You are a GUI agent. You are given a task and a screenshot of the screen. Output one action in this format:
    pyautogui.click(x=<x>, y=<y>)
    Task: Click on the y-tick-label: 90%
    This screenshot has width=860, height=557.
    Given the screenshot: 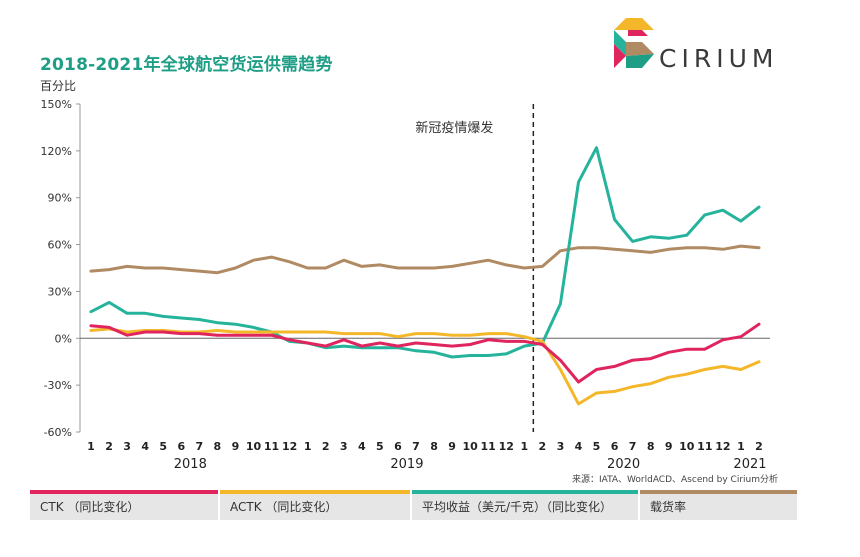 What is the action you would take?
    pyautogui.click(x=60, y=198)
    